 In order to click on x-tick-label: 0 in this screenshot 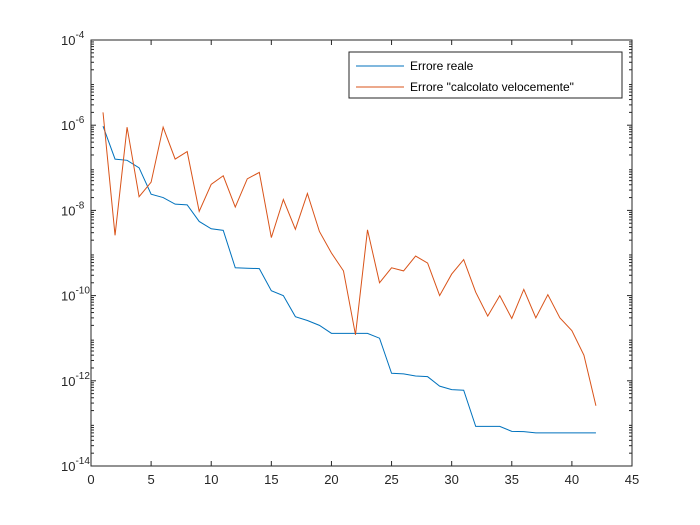, I will do `click(90, 479)`.